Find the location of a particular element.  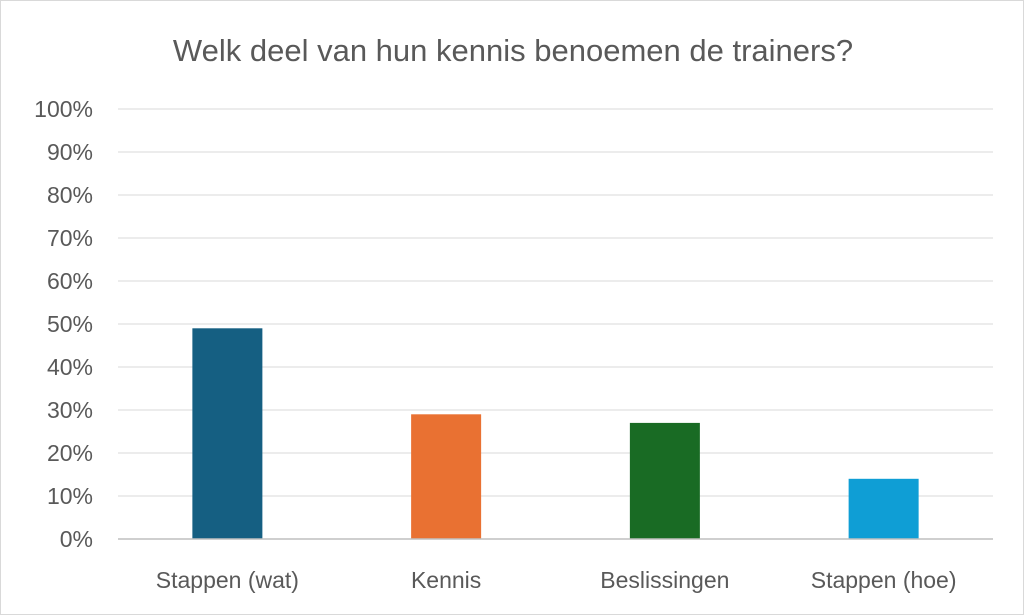

y-tick-label: 0% is located at coordinates (76, 539).